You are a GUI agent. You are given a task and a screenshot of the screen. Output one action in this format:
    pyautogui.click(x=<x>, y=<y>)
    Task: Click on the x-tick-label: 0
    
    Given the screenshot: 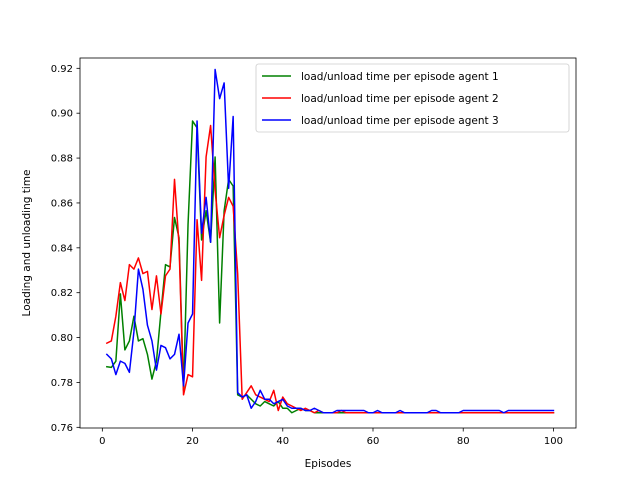 What is the action you would take?
    pyautogui.click(x=102, y=441)
    